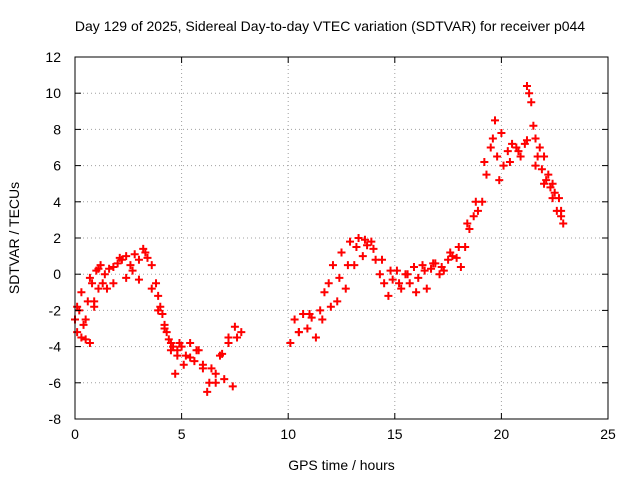 Image resolution: width=640 pixels, height=480 pixels. I want to click on y-tick-label: -6, so click(55, 383).